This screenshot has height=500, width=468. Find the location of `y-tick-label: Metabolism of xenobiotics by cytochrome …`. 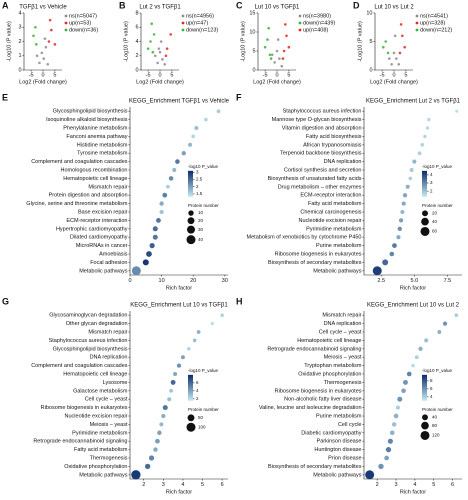

y-tick-label: Metabolism of xenobiotics by cytochrome … is located at coordinates (304, 238).